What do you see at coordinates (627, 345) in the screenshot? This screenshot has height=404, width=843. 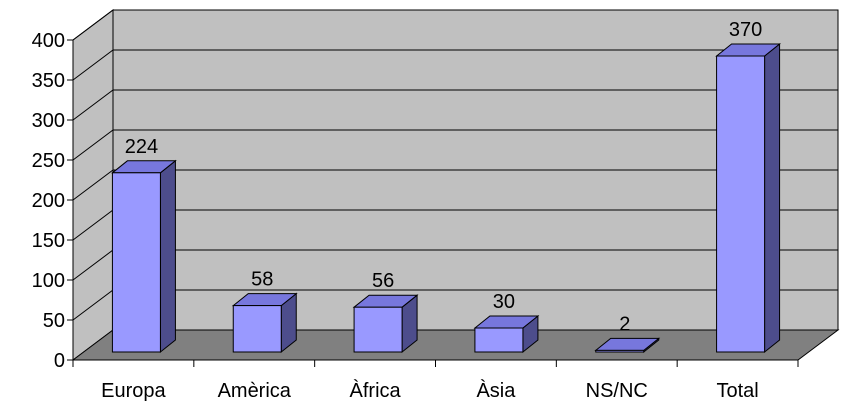 I see `bar-ns-nc` at bounding box center [627, 345].